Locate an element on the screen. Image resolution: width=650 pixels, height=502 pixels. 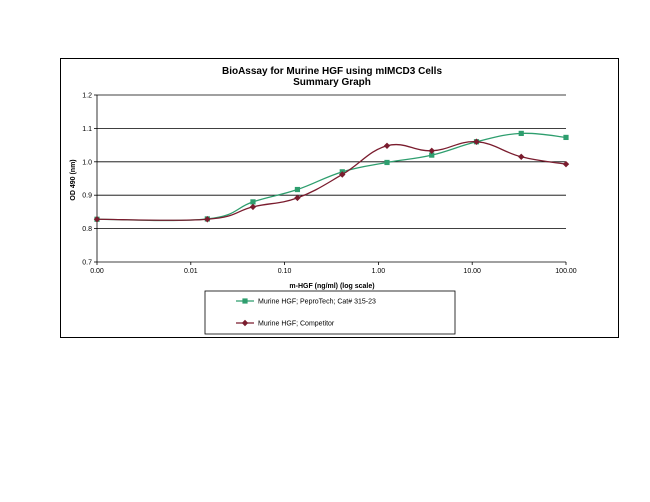
legend-label-1: Murine HGF; Competitor is located at coordinates (296, 324).